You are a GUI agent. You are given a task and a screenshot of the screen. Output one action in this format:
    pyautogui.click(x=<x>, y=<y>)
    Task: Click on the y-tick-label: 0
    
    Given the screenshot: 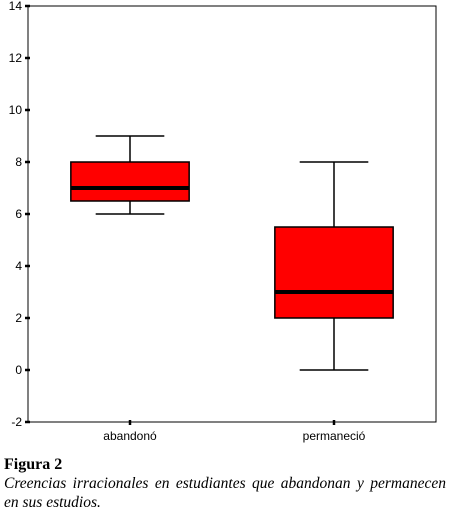 What is the action you would take?
    pyautogui.click(x=18, y=370)
    